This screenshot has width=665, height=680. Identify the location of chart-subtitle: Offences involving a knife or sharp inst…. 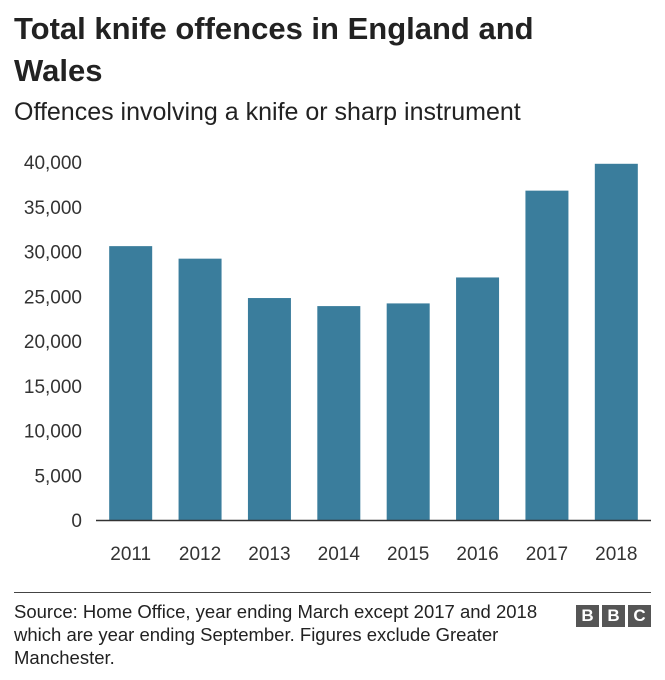
(267, 112).